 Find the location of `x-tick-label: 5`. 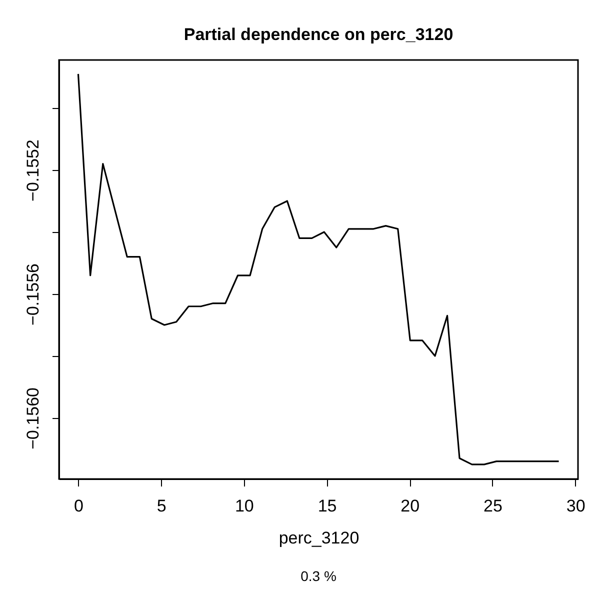

x-tick-label: 5 is located at coordinates (161, 506).